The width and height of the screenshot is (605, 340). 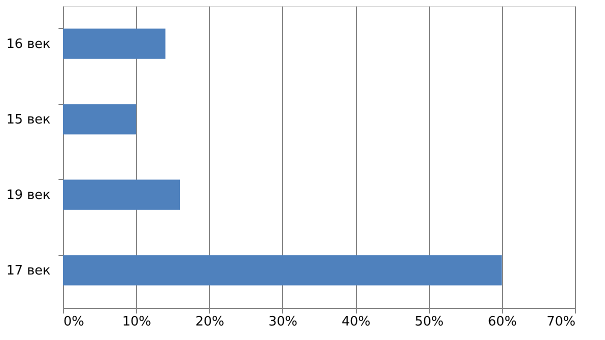 What do you see at coordinates (429, 322) in the screenshot?
I see `x-tick-label: 50%` at bounding box center [429, 322].